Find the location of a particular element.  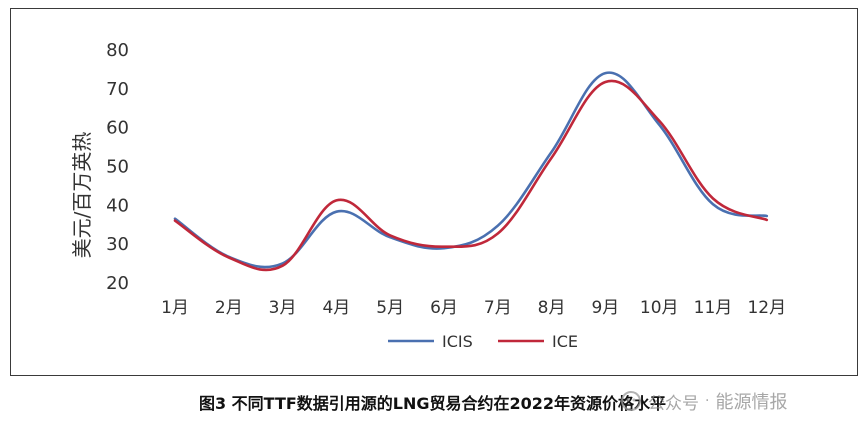

y-tick-label: 60 is located at coordinates (117, 128).